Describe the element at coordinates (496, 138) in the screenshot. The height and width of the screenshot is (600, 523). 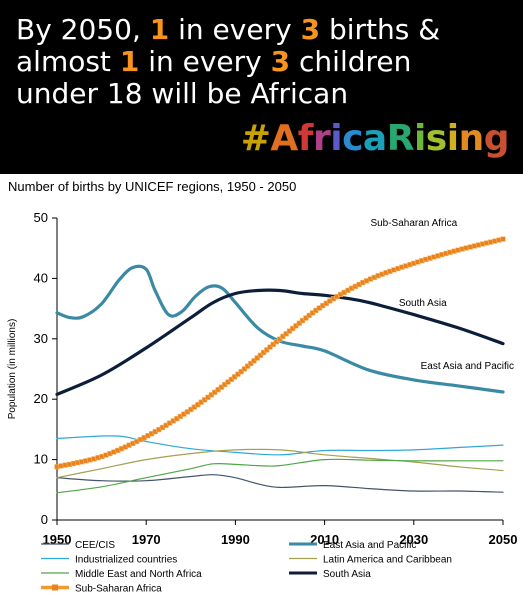
I see `hashtag-letter: g` at that location.